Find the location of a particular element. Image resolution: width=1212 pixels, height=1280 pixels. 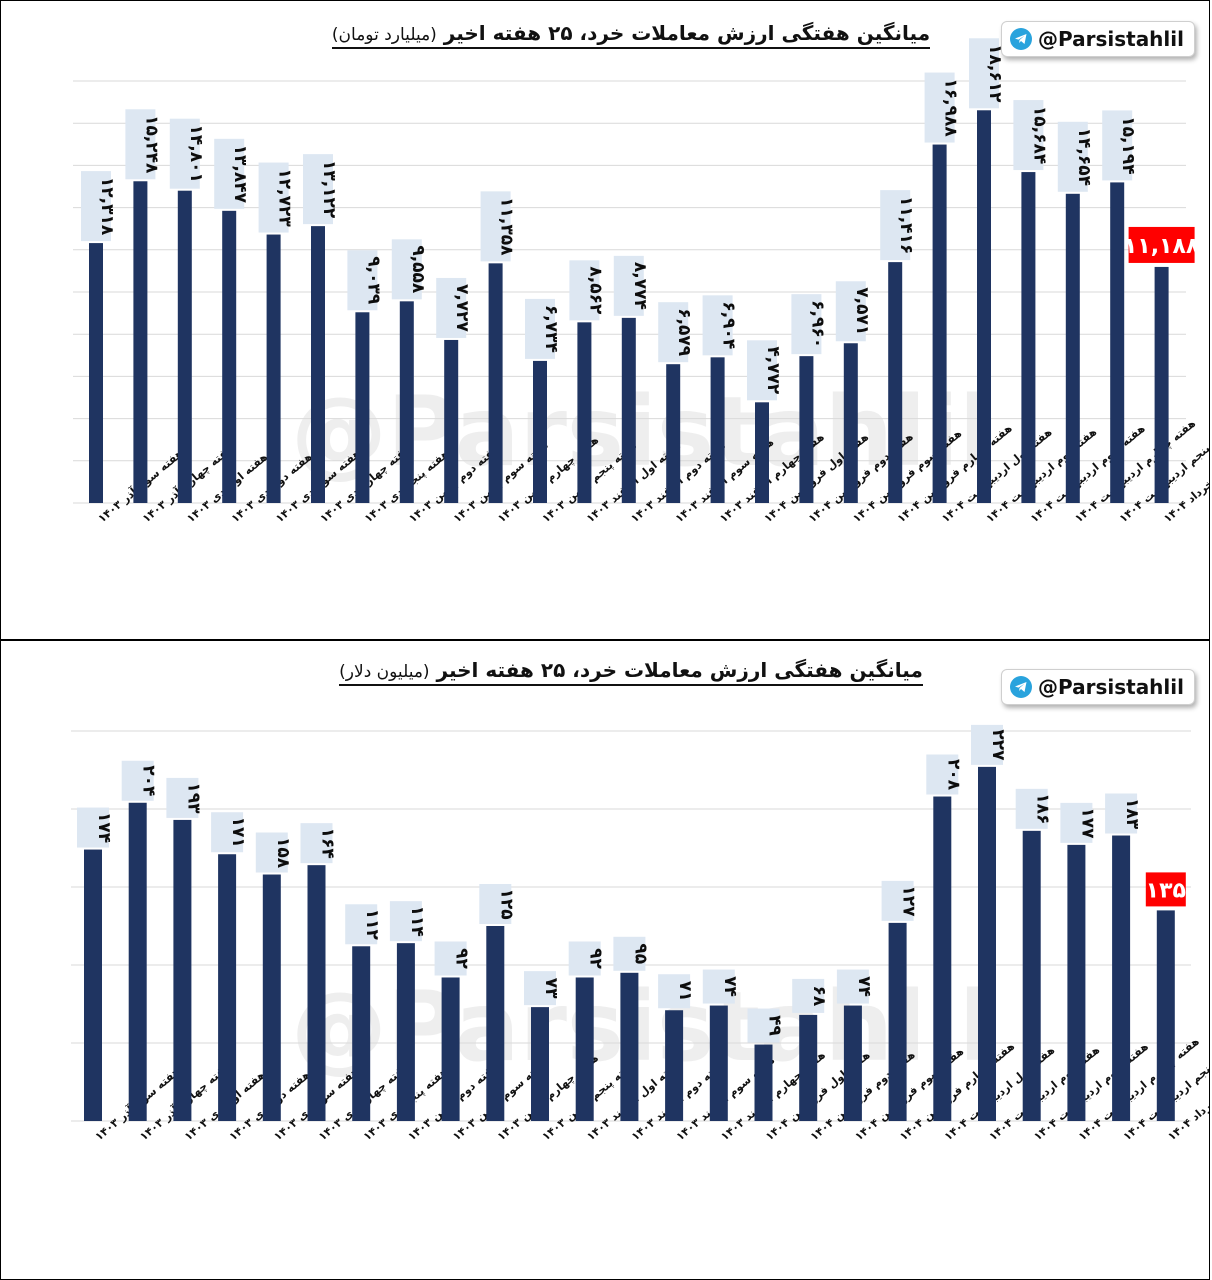

channel-handle: @Parsistahlil is located at coordinates (1110, 687).